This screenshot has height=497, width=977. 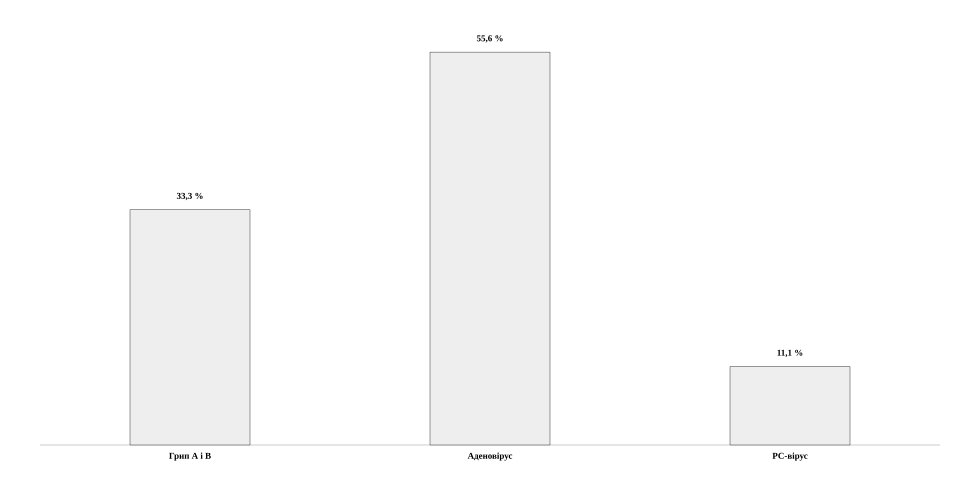 I want to click on data-label: 33,3 %, so click(x=189, y=196).